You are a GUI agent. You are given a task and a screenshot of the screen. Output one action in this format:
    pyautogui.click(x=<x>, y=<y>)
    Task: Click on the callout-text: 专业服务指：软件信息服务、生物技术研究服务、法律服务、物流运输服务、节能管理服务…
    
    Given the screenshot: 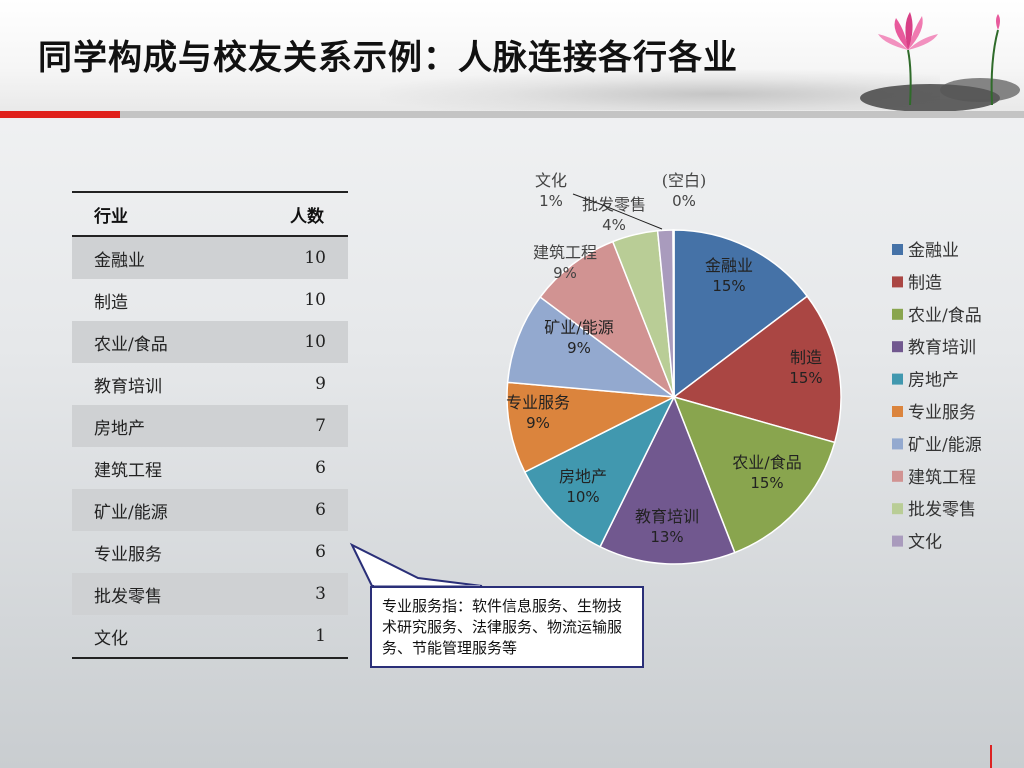 What is the action you would take?
    pyautogui.click(x=502, y=627)
    